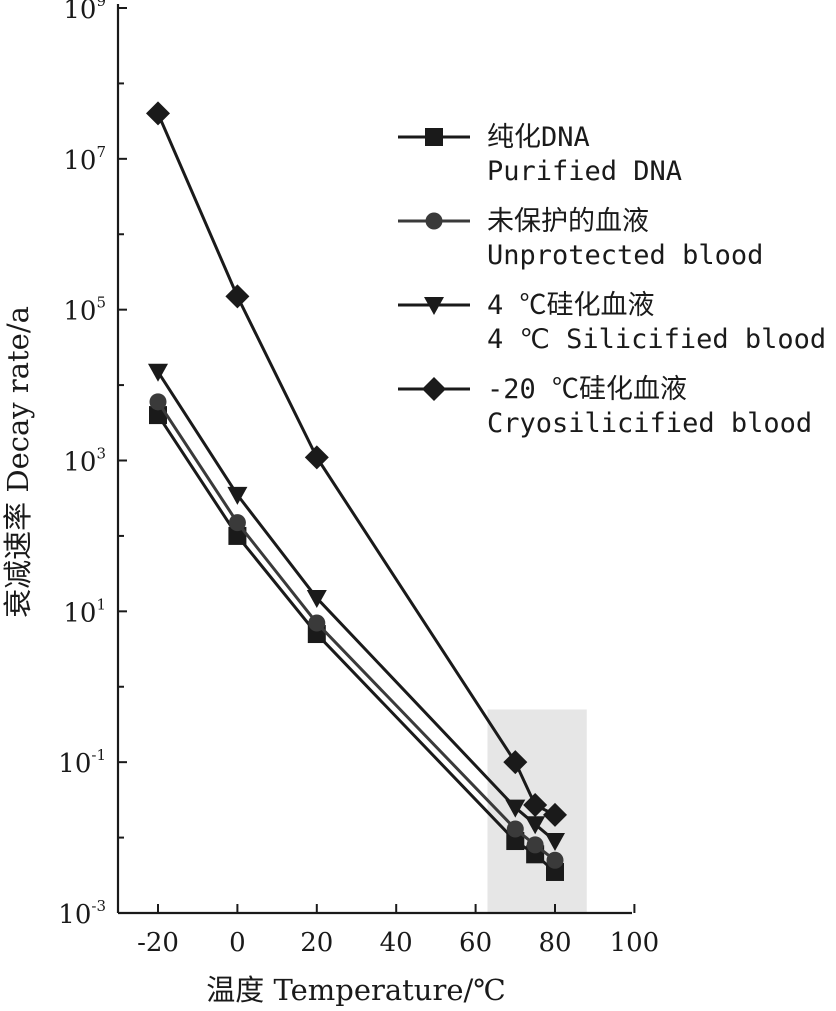 This screenshot has width=836, height=1011. I want to click on y-tick-label: 10⁻¹, so click(82, 762).